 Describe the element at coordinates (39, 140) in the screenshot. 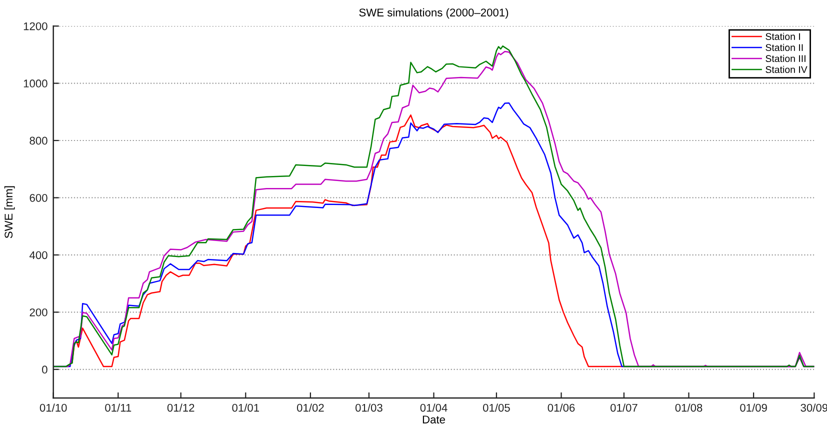

I see `y-tick-label: 800` at that location.